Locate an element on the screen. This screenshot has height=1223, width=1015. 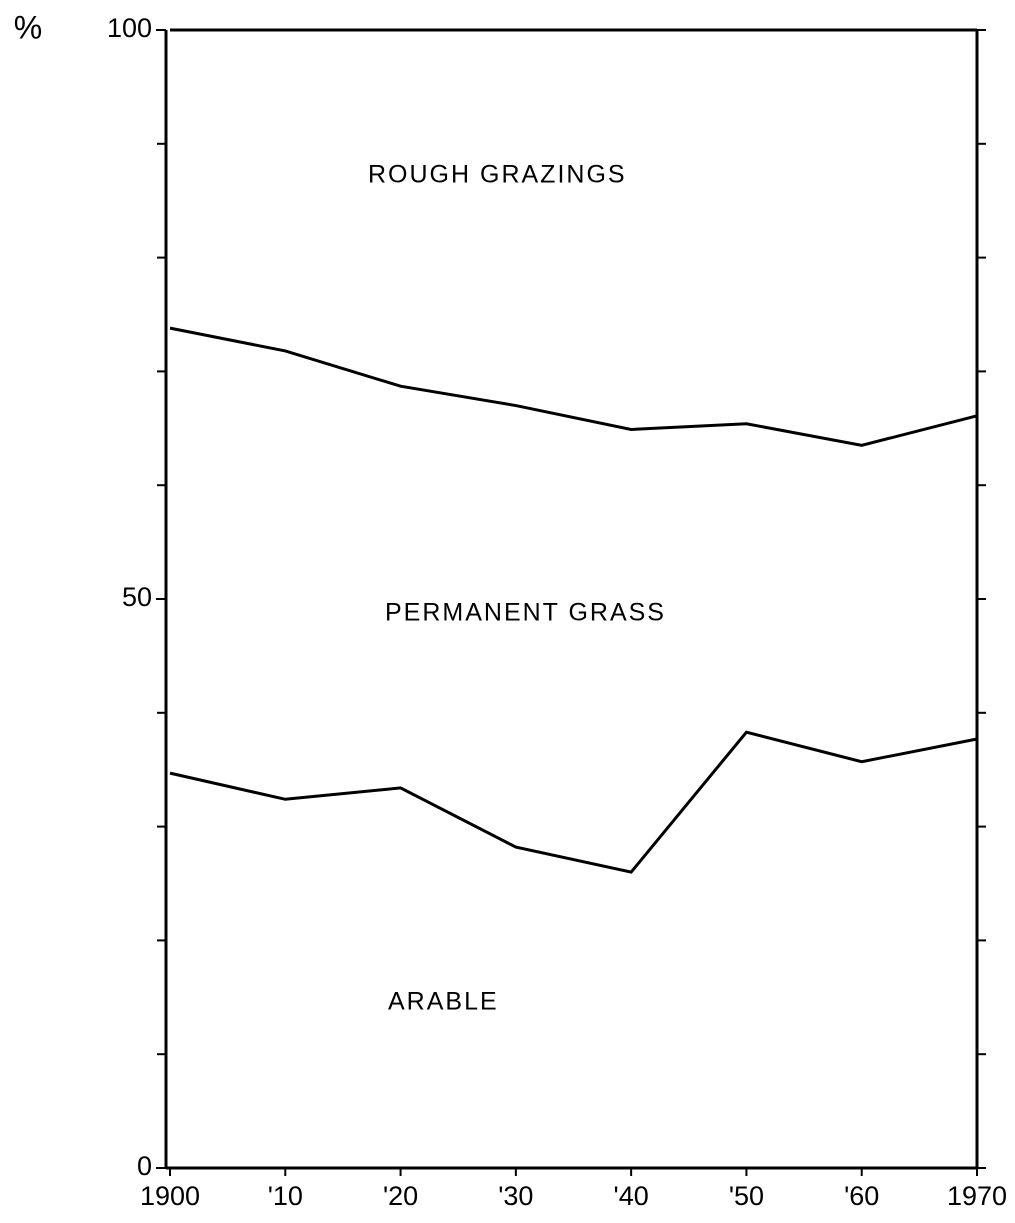
x-tick-label: 1970 is located at coordinates (977, 1196).